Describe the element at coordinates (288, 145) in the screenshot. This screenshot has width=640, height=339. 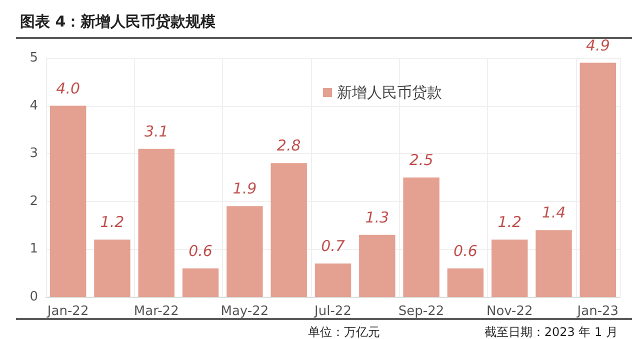
I see `data-label: 2.8` at that location.